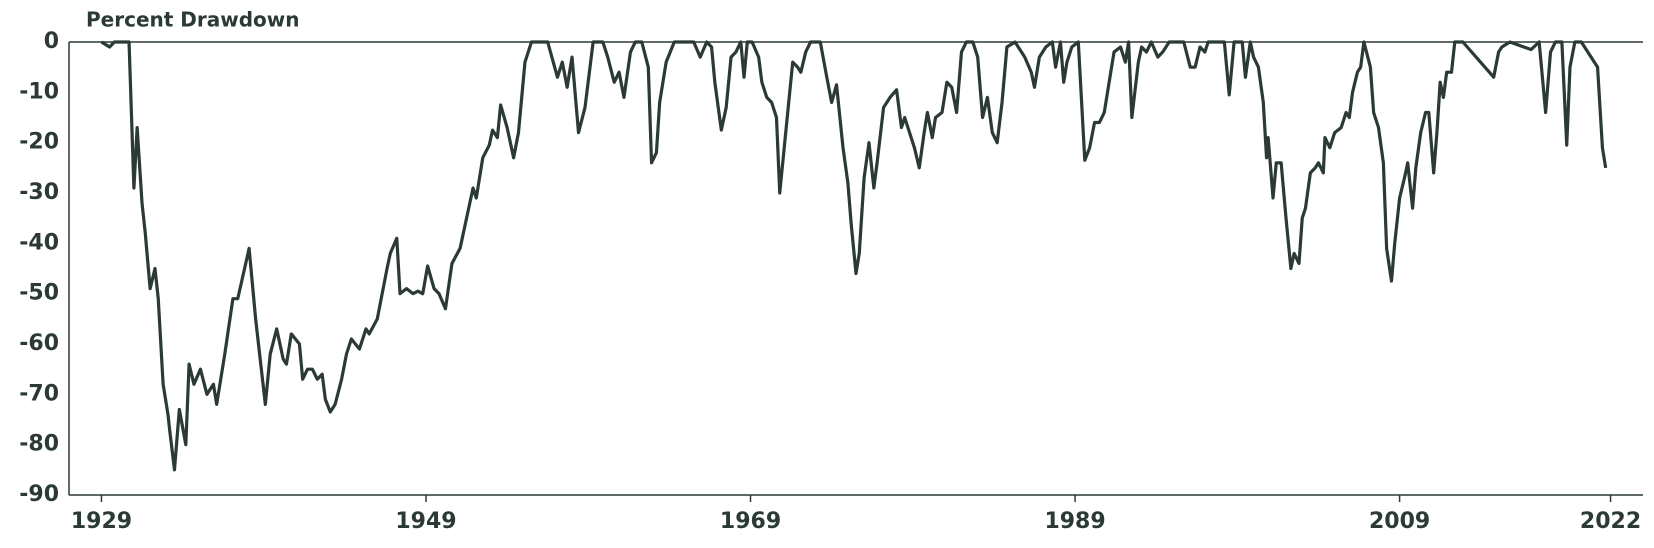 This screenshot has height=548, width=1654. Describe the element at coordinates (39, 91) in the screenshot. I see `y-tick-label: -10` at that location.